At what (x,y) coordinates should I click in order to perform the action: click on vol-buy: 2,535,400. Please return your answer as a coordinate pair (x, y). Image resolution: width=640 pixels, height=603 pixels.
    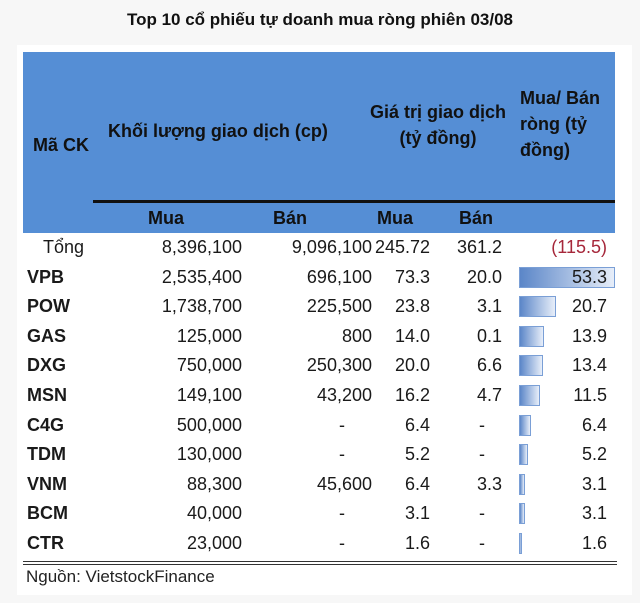
    Looking at the image, I should click on (201, 276).